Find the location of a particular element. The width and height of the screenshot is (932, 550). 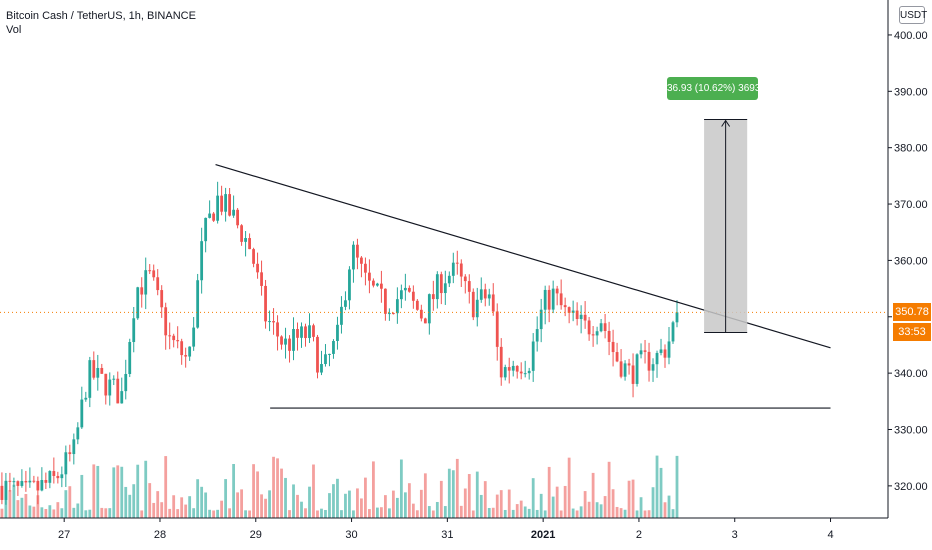

measure-tool-label: 36.93 (10.62%) 3693 is located at coordinates (713, 88).